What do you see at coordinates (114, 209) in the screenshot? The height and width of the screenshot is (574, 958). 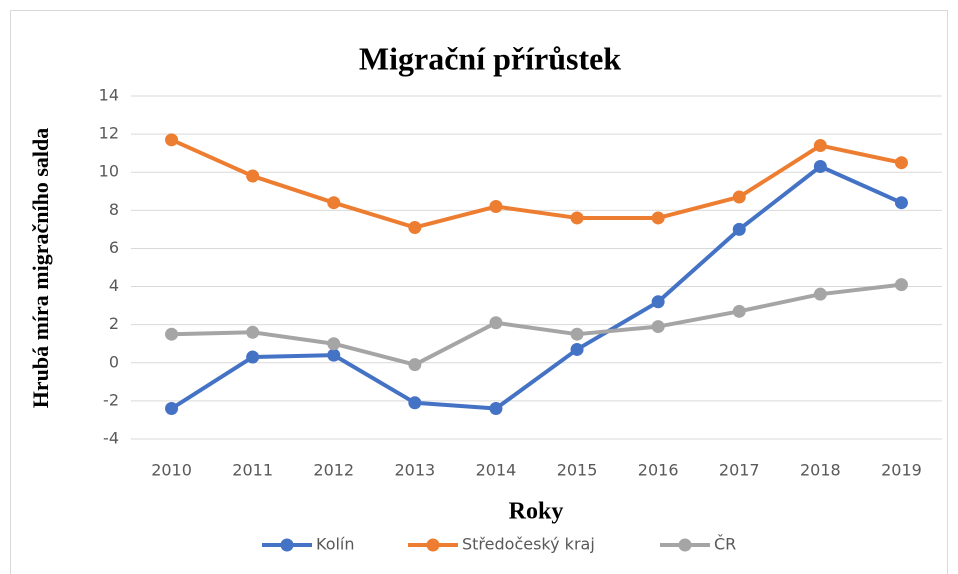 I see `y-tick-label: 8` at bounding box center [114, 209].